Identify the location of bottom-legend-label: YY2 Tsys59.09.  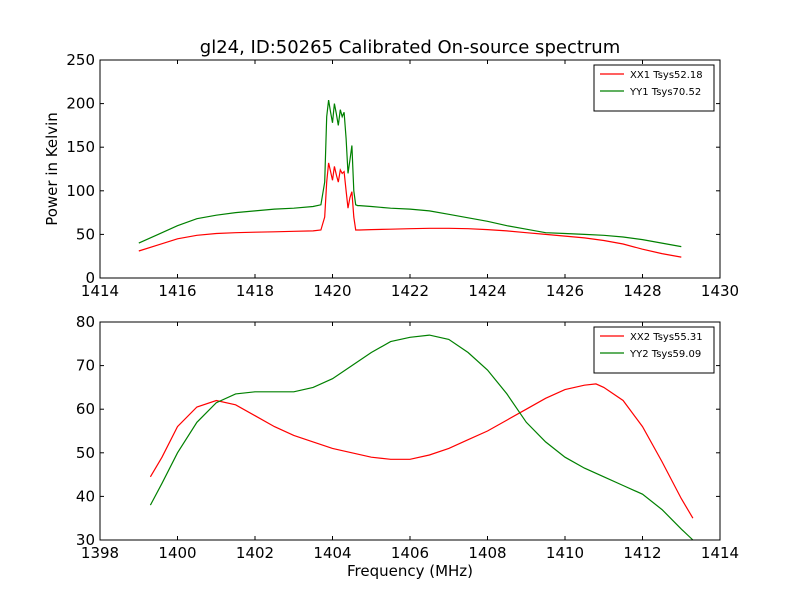
(665, 354).